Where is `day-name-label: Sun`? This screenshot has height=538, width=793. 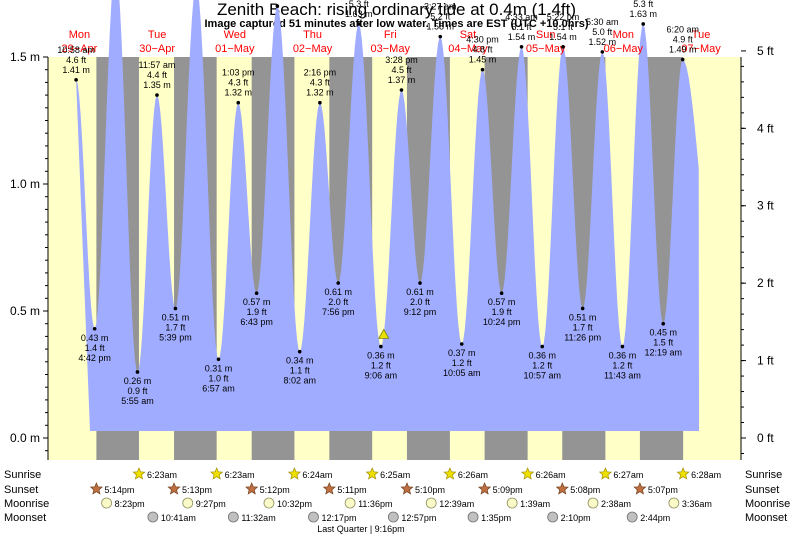
day-name-label: Sun is located at coordinates (546, 35).